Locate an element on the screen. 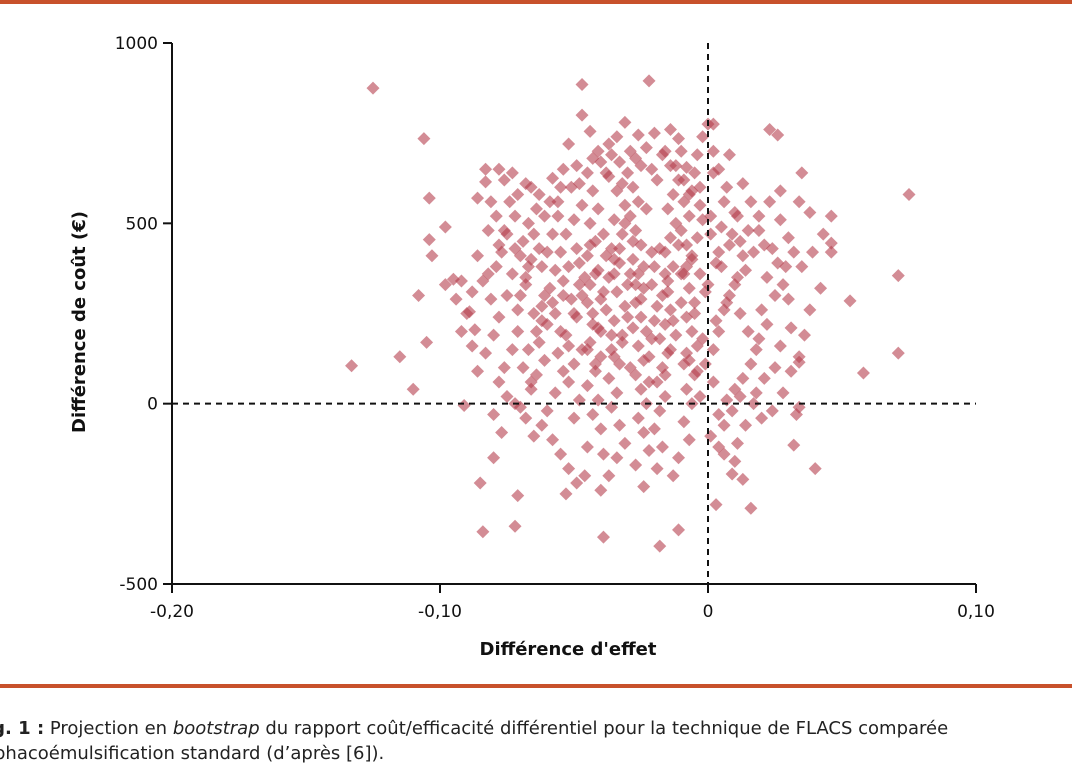 This screenshot has height=772, width=1072. x-axis-label: Différence d'effet is located at coordinates (568, 649).